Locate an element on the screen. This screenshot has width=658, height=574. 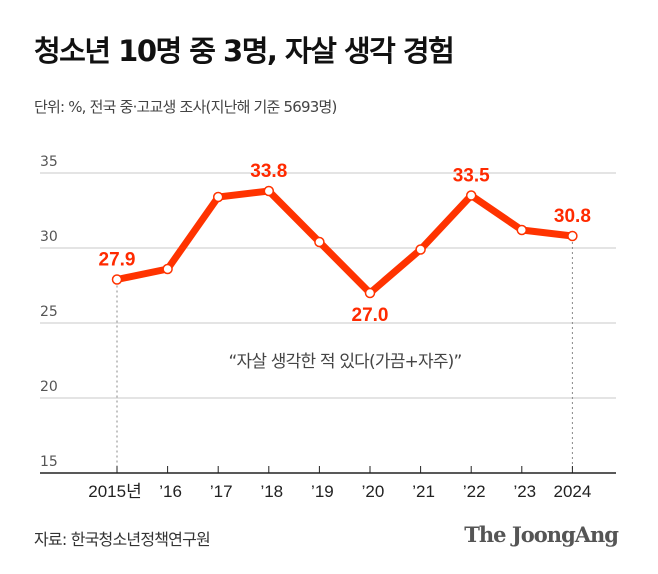
data-label: 33.5 is located at coordinates (471, 176).